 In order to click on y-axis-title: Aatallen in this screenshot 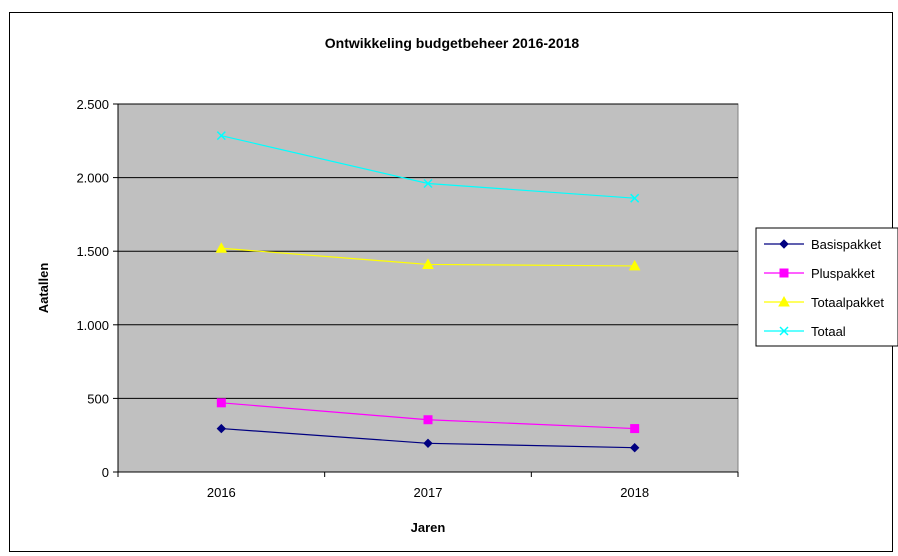, I will do `click(43, 288)`.